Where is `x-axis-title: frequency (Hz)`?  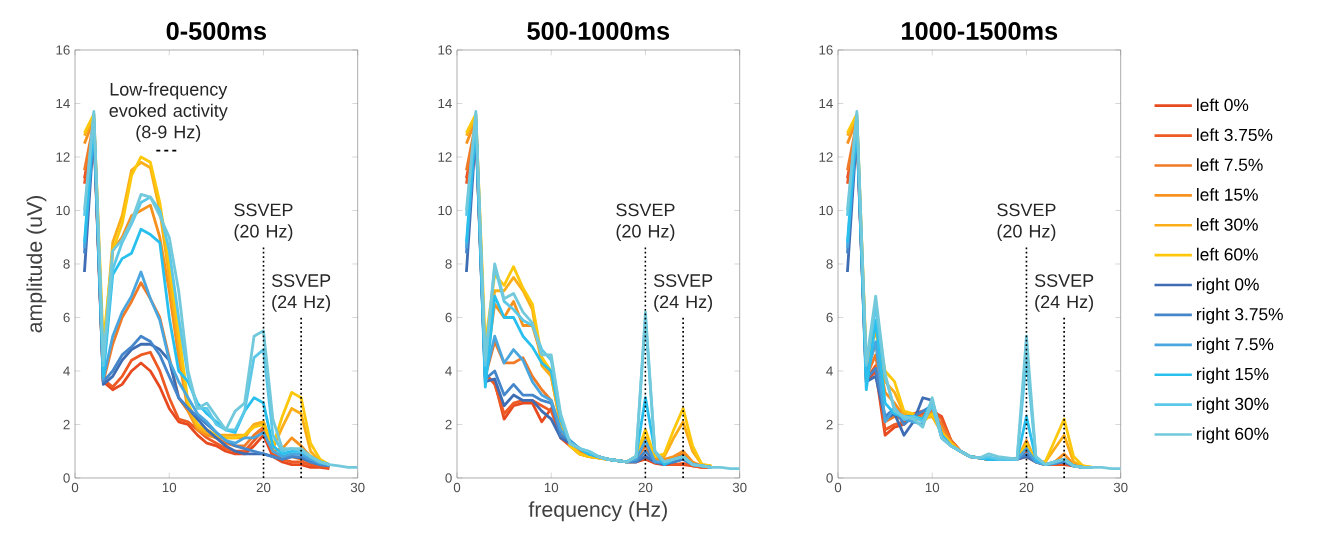 x-axis-title: frequency (Hz) is located at coordinates (597, 511).